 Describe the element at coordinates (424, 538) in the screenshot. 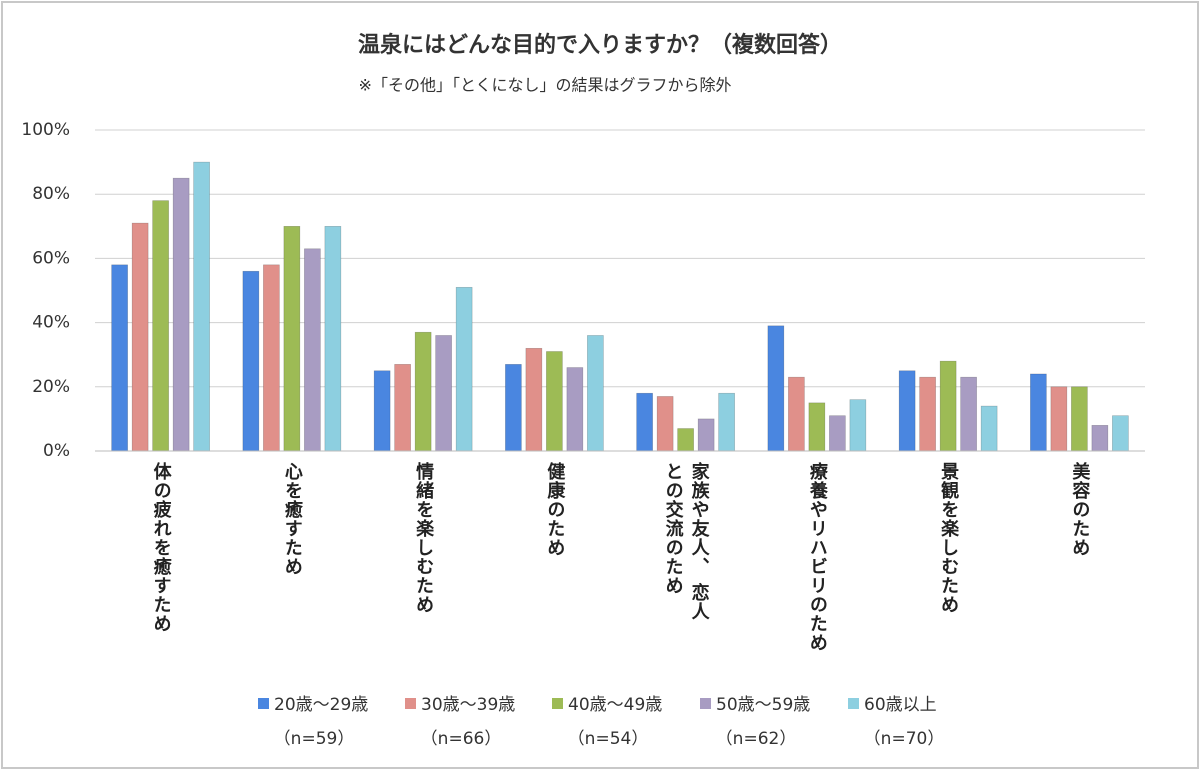

I see `x-tick-label: 情緒を楽しむため` at that location.